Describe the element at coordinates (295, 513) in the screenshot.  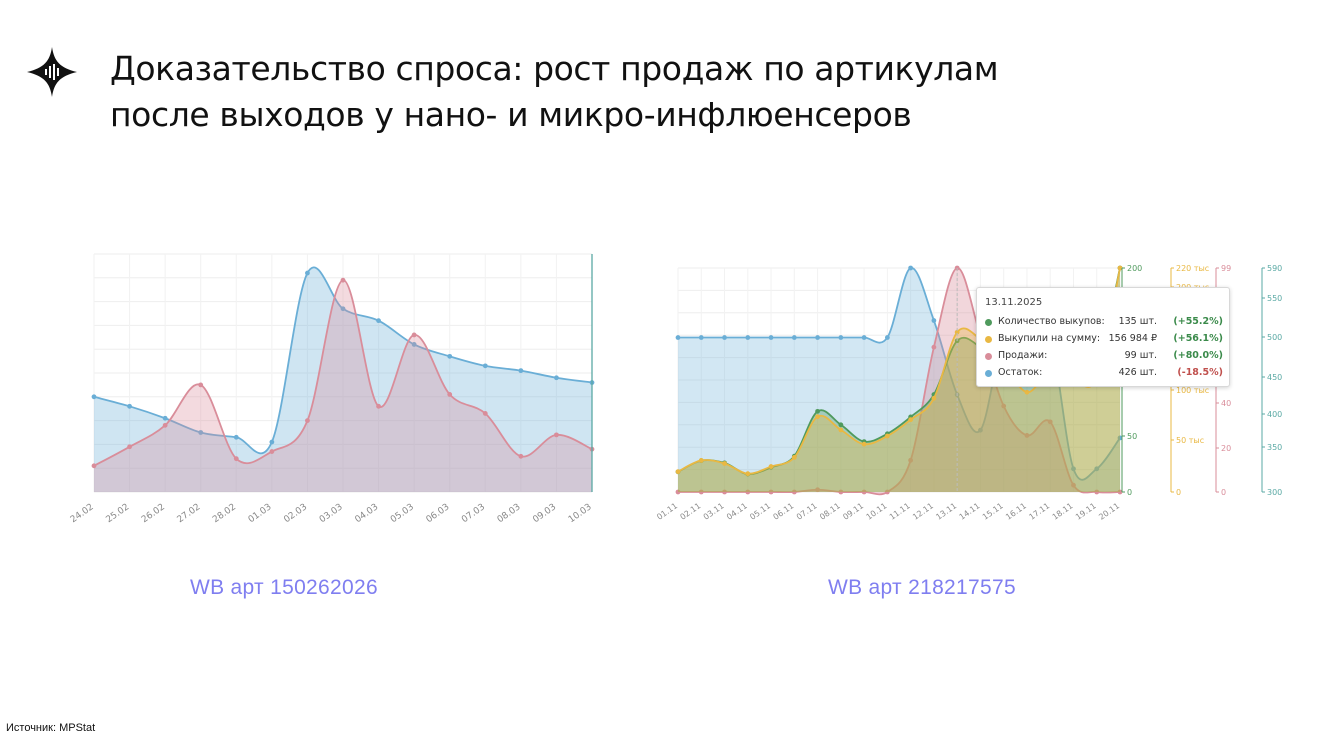
I see `x-tick-label: 02.03` at that location.